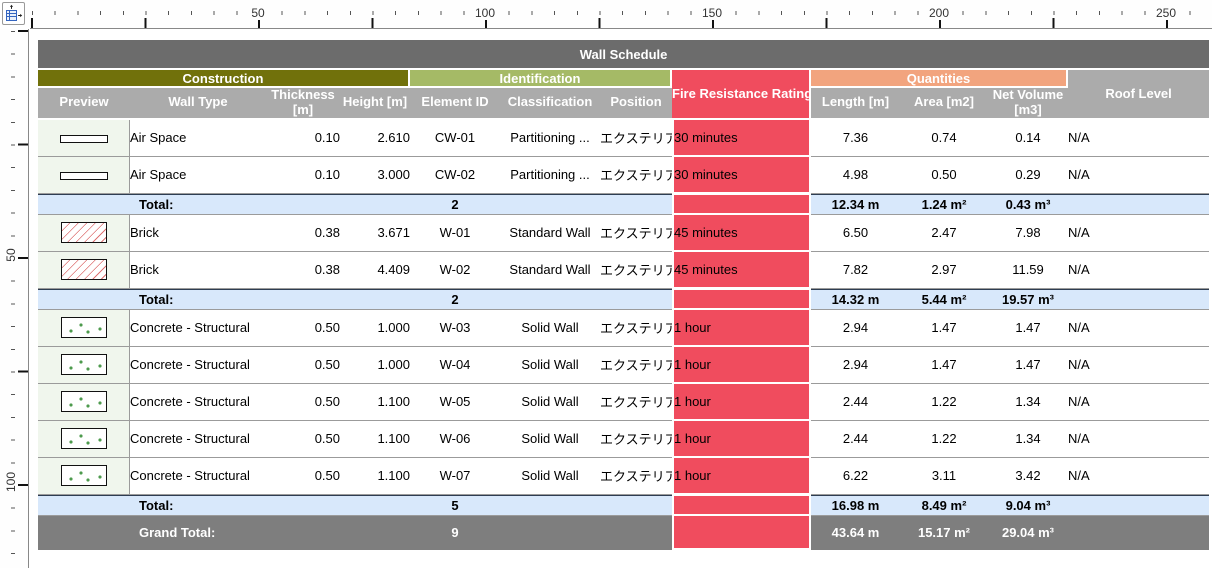 The image size is (1212, 568). Describe the element at coordinates (455, 365) in the screenshot. I see `element-id-cell: W-04` at that location.